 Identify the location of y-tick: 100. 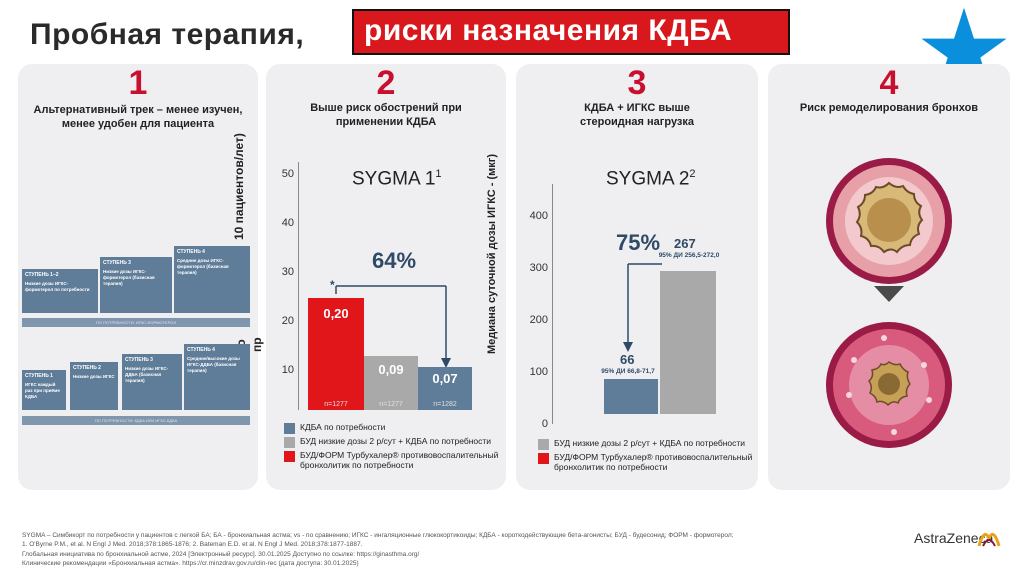
(538, 372).